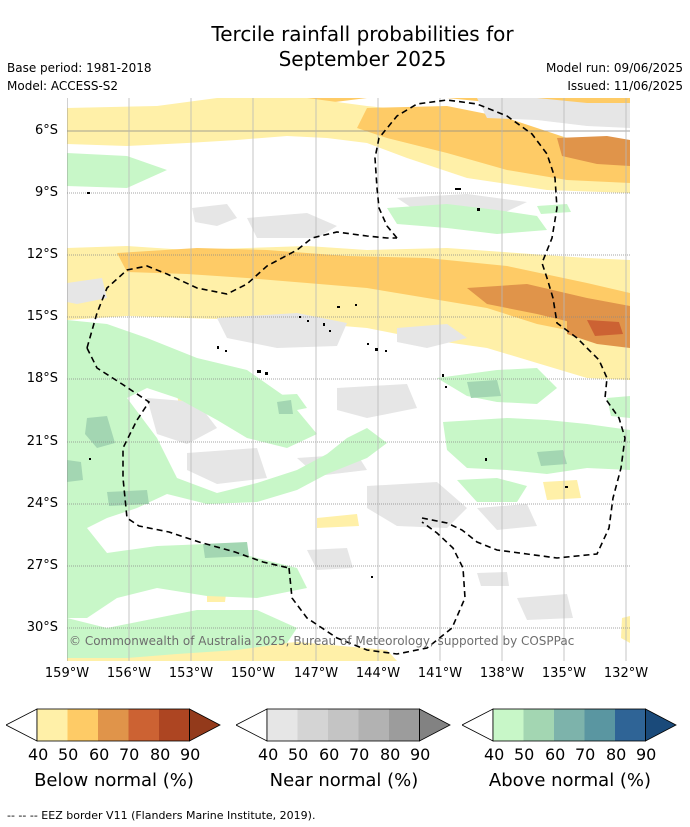 This screenshot has width=690, height=827. Describe the element at coordinates (555, 754) in the screenshot. I see `legend-above-tick-60: 60` at that location.